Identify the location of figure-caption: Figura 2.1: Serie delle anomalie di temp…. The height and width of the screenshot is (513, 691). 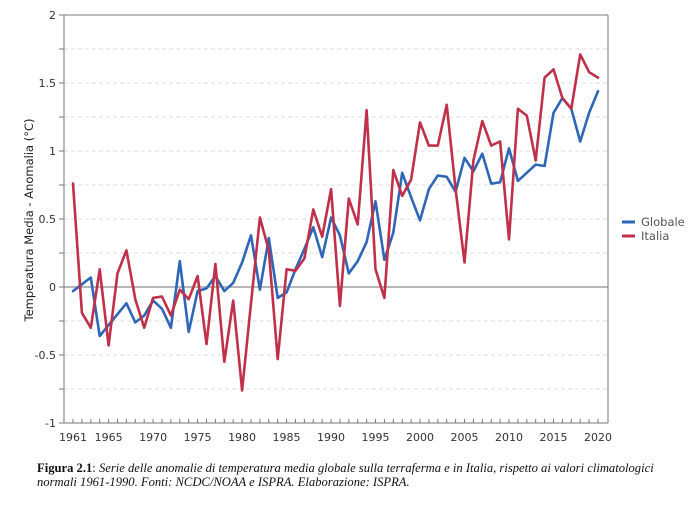
(357, 475).